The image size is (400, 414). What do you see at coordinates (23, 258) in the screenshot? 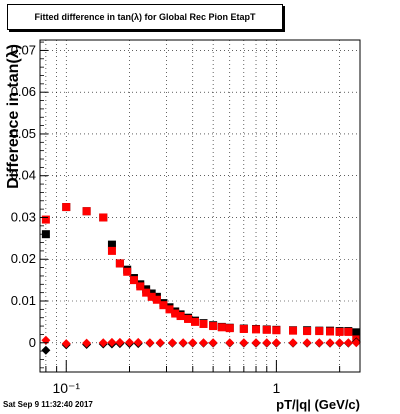
I see `y-tick-label: 0.02` at bounding box center [23, 258].